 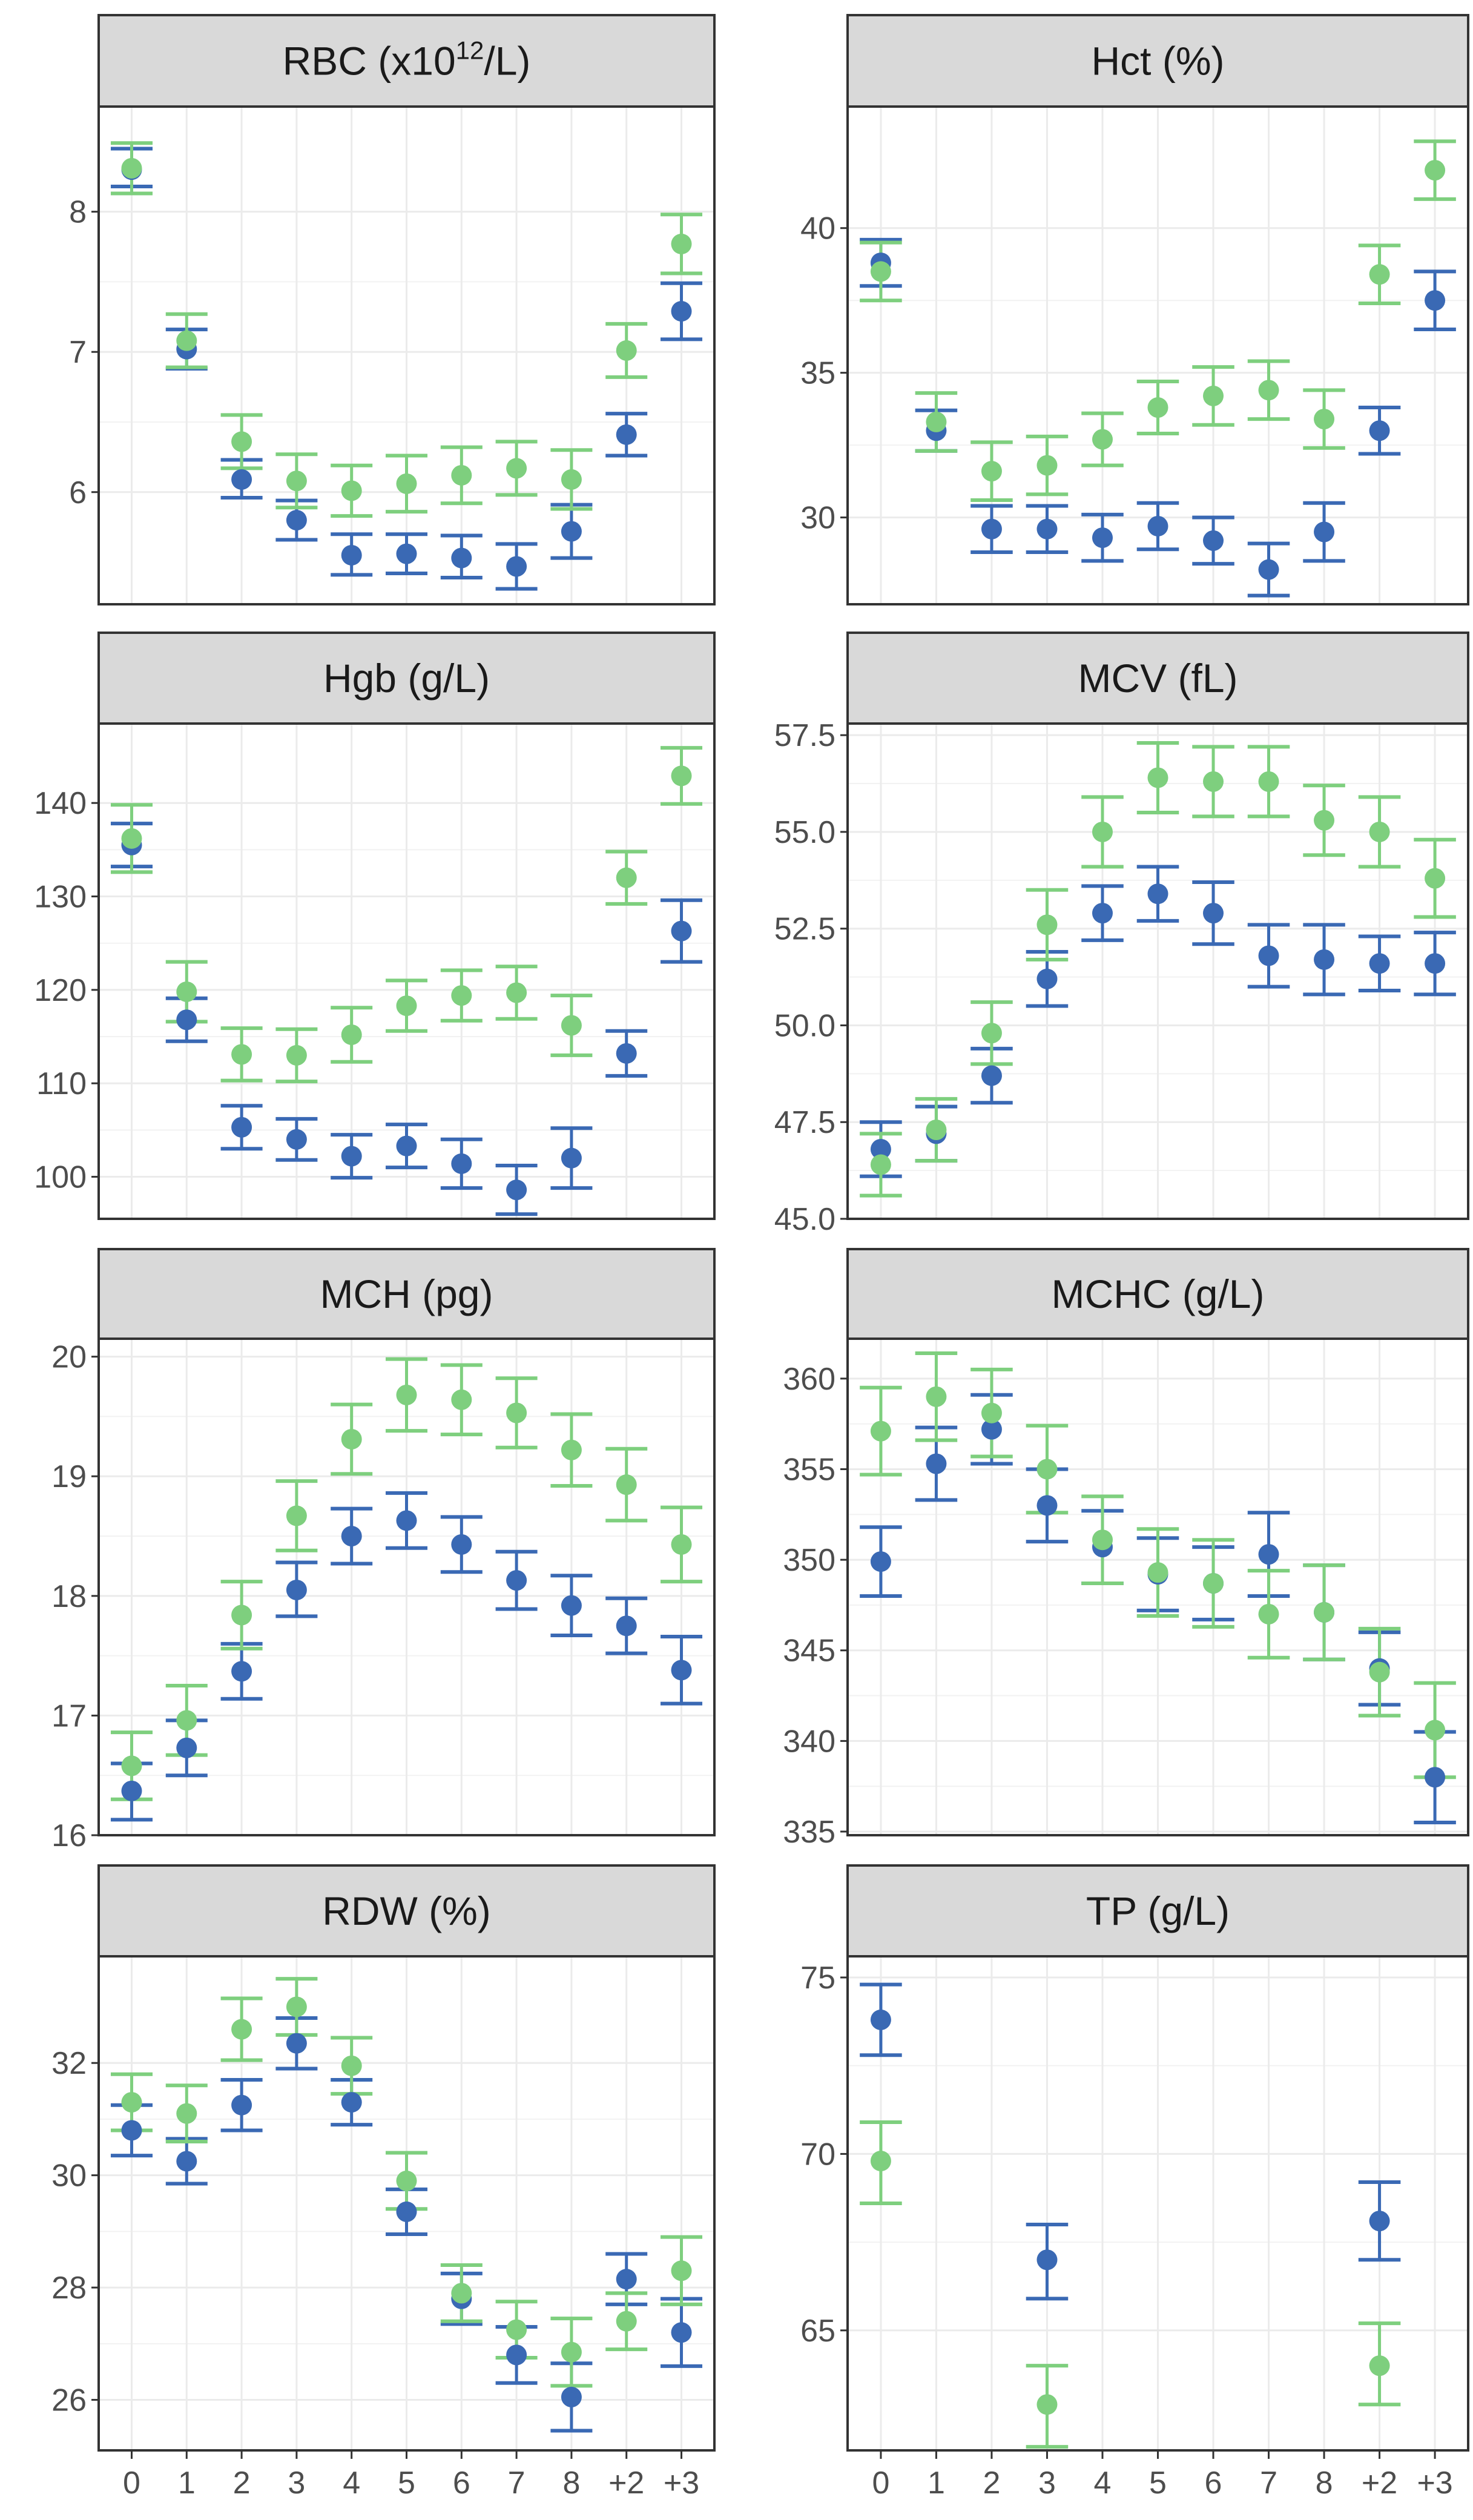 I want to click on y-tick-label: 355, so click(x=809, y=1469).